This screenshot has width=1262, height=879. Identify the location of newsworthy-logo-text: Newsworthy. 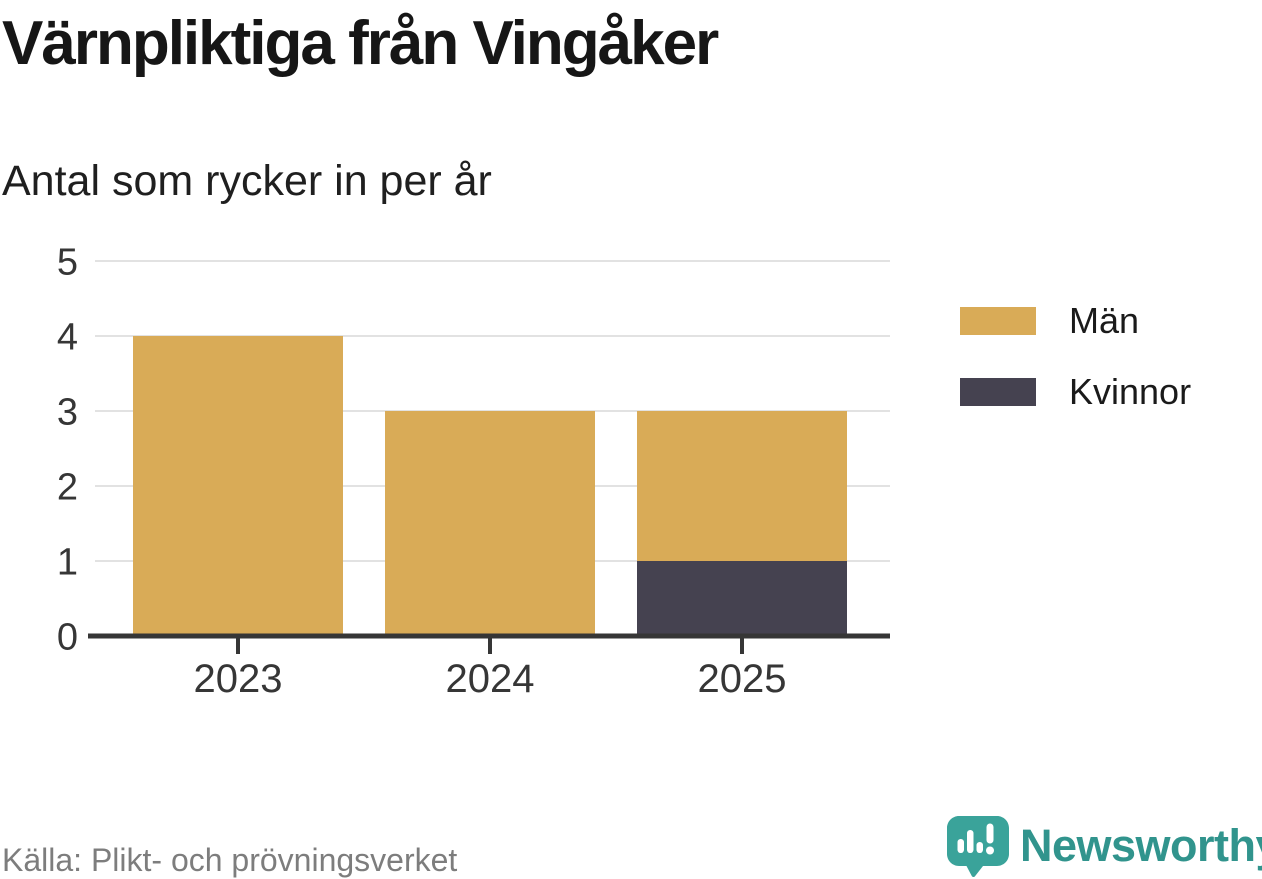
(1141, 845).